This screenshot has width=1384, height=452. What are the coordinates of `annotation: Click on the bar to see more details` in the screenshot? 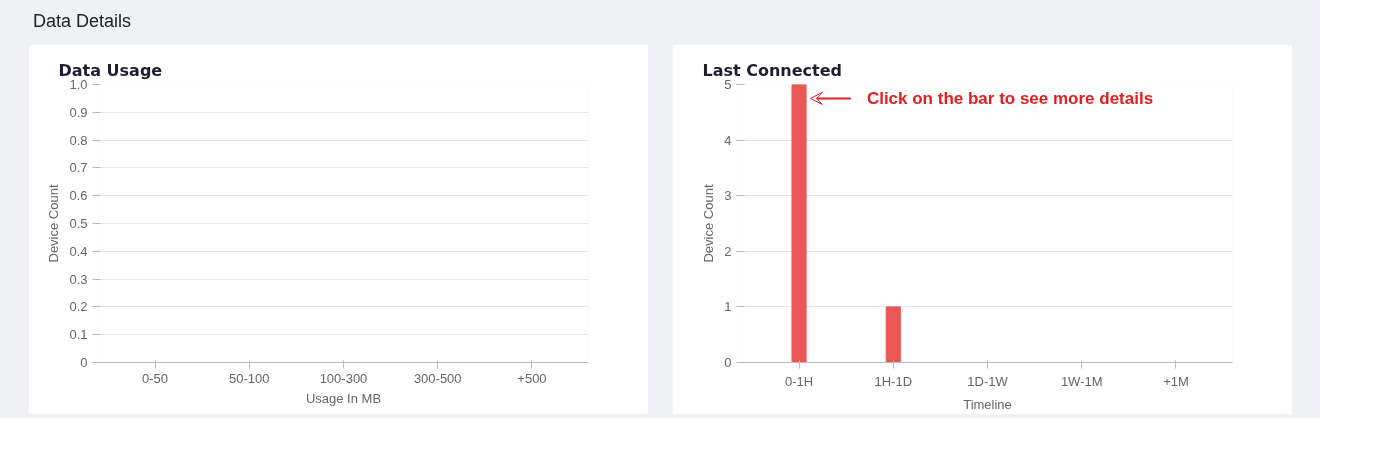 It's located at (1010, 98).